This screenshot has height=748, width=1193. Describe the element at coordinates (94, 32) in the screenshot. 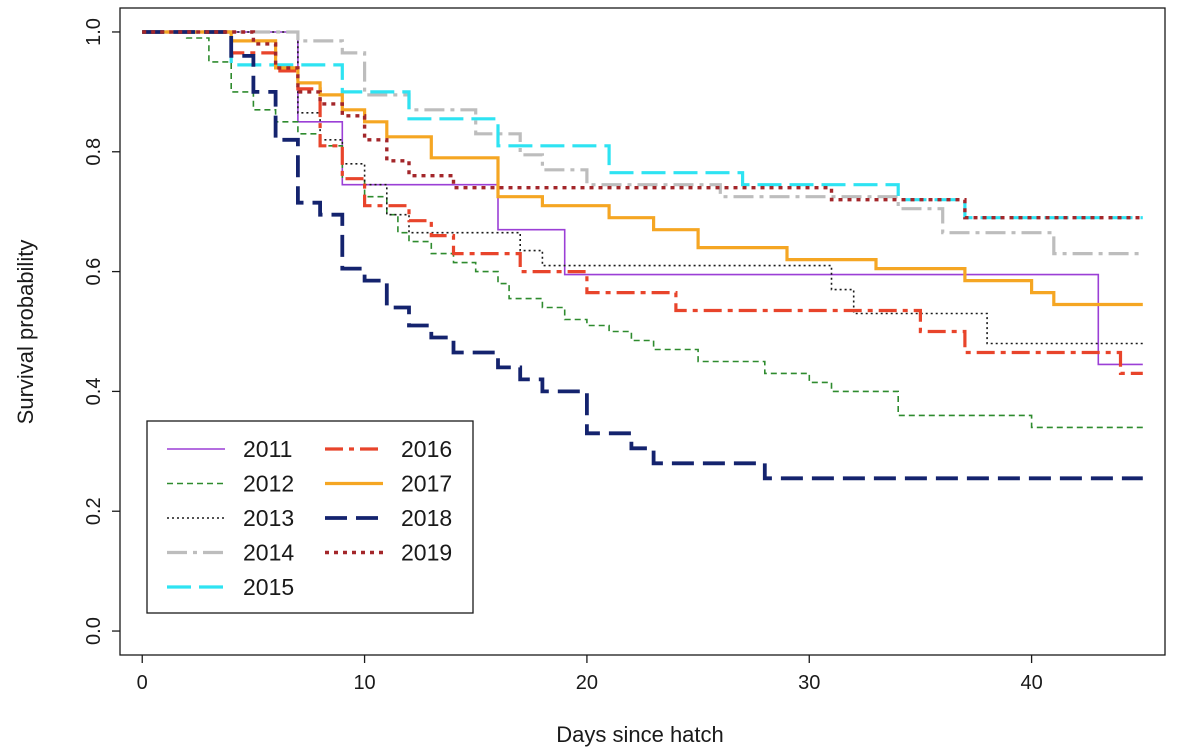

I see `y-tick-label: 1.0` at that location.